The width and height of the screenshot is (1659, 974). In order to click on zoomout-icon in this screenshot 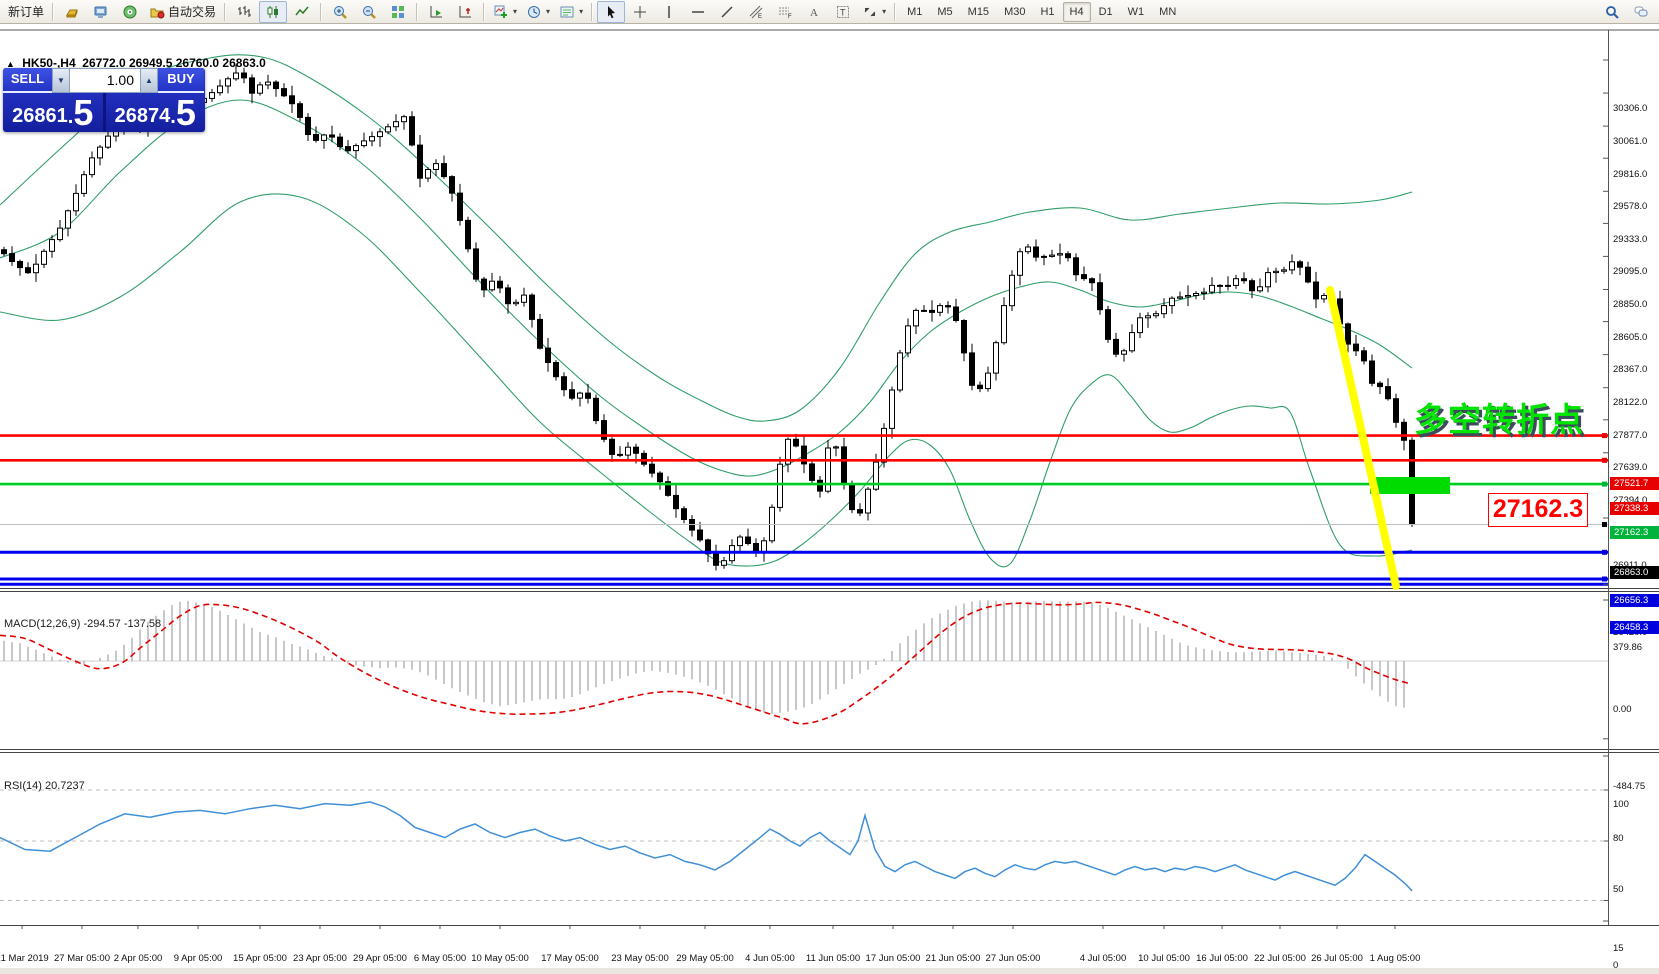, I will do `click(369, 12)`.